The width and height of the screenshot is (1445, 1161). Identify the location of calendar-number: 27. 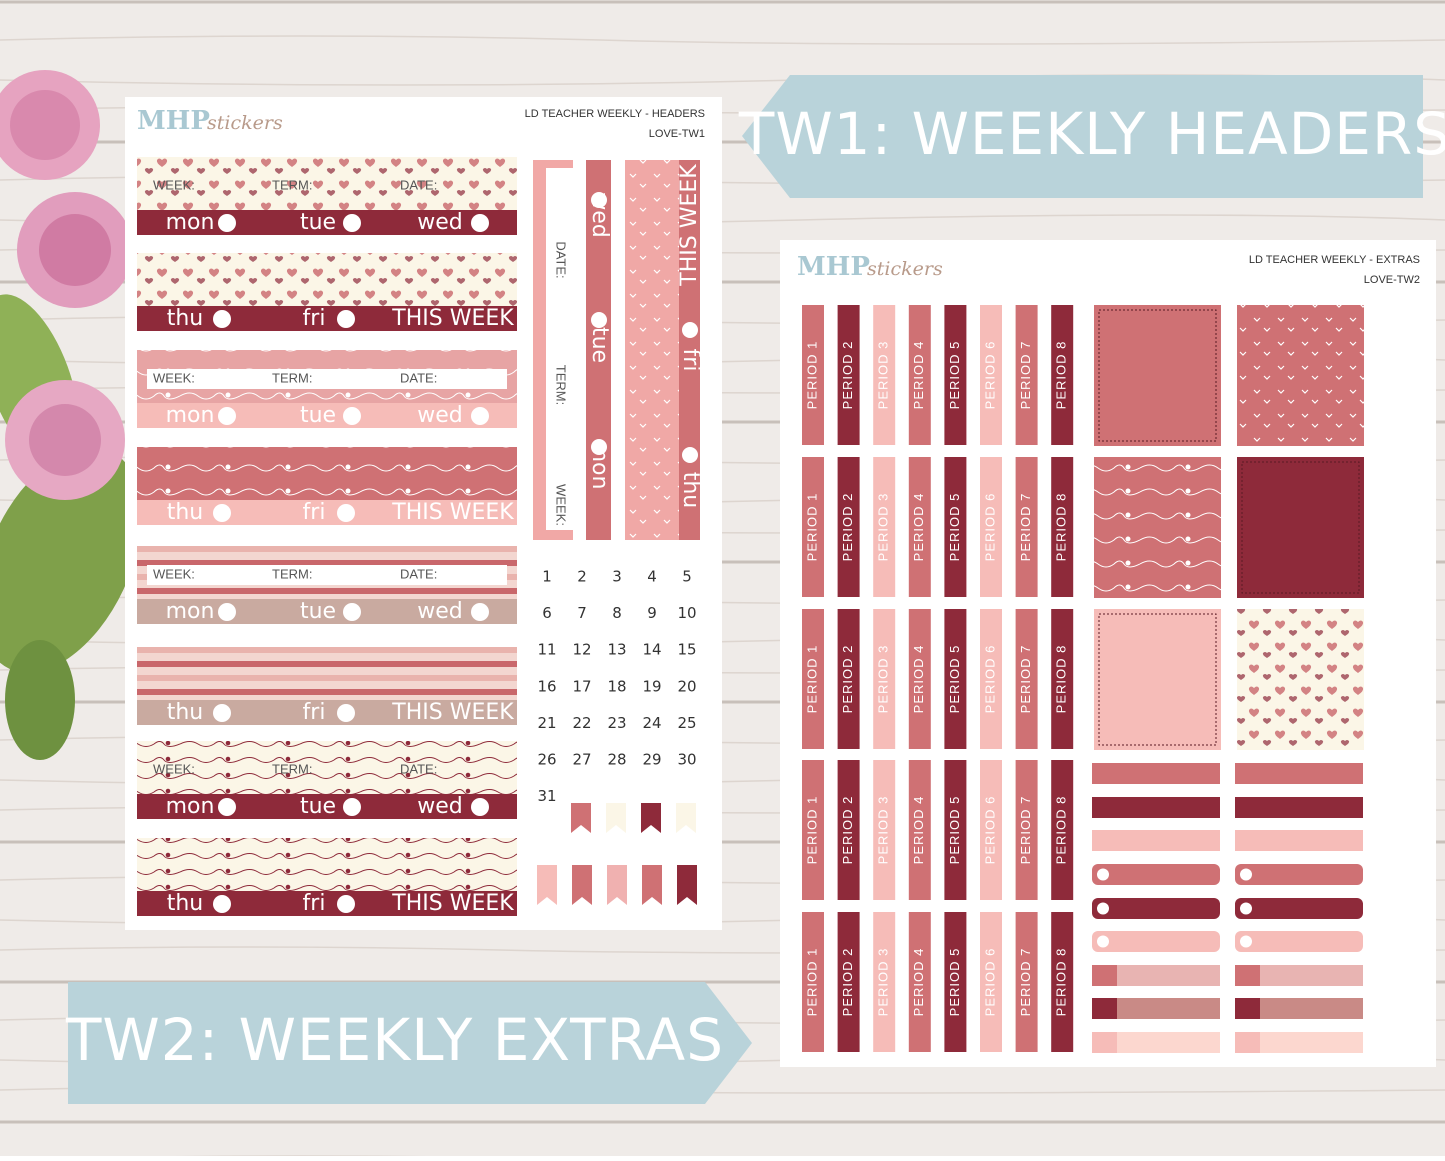
(581, 760).